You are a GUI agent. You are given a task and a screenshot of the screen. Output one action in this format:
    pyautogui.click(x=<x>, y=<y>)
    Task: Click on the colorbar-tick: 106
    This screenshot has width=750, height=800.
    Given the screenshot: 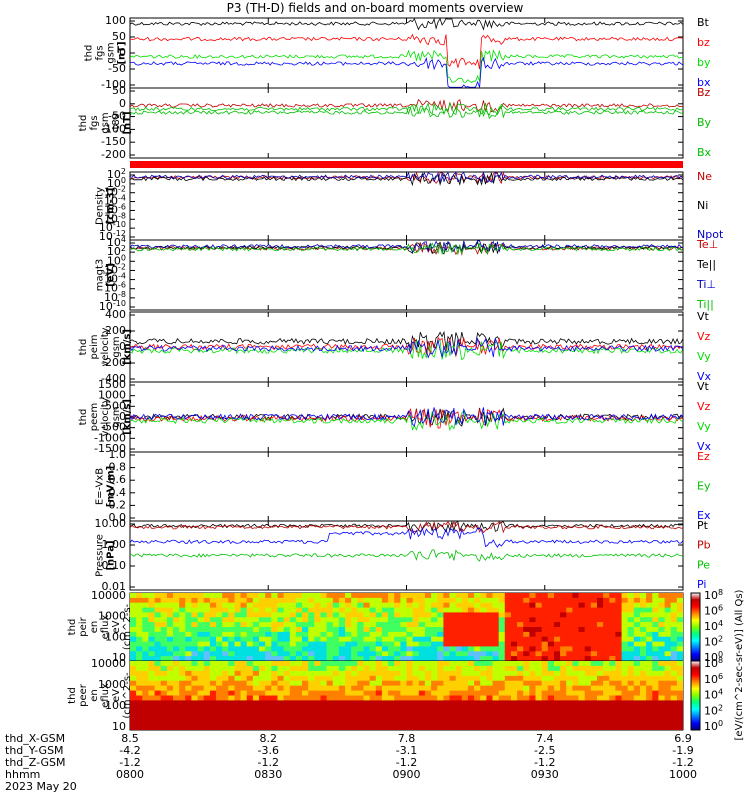 What is the action you would take?
    pyautogui.click(x=713, y=678)
    